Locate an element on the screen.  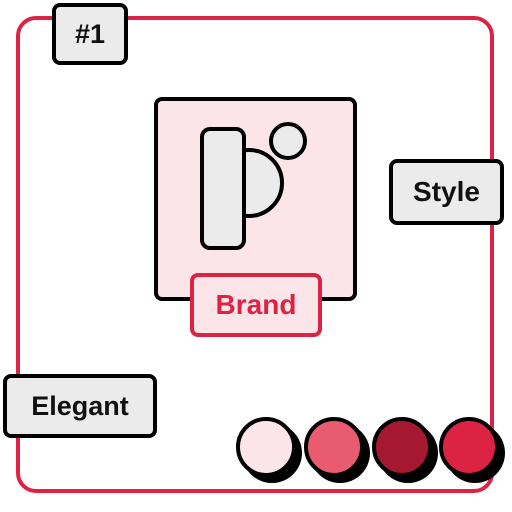
elegant-label: Elegant is located at coordinates (80, 405).